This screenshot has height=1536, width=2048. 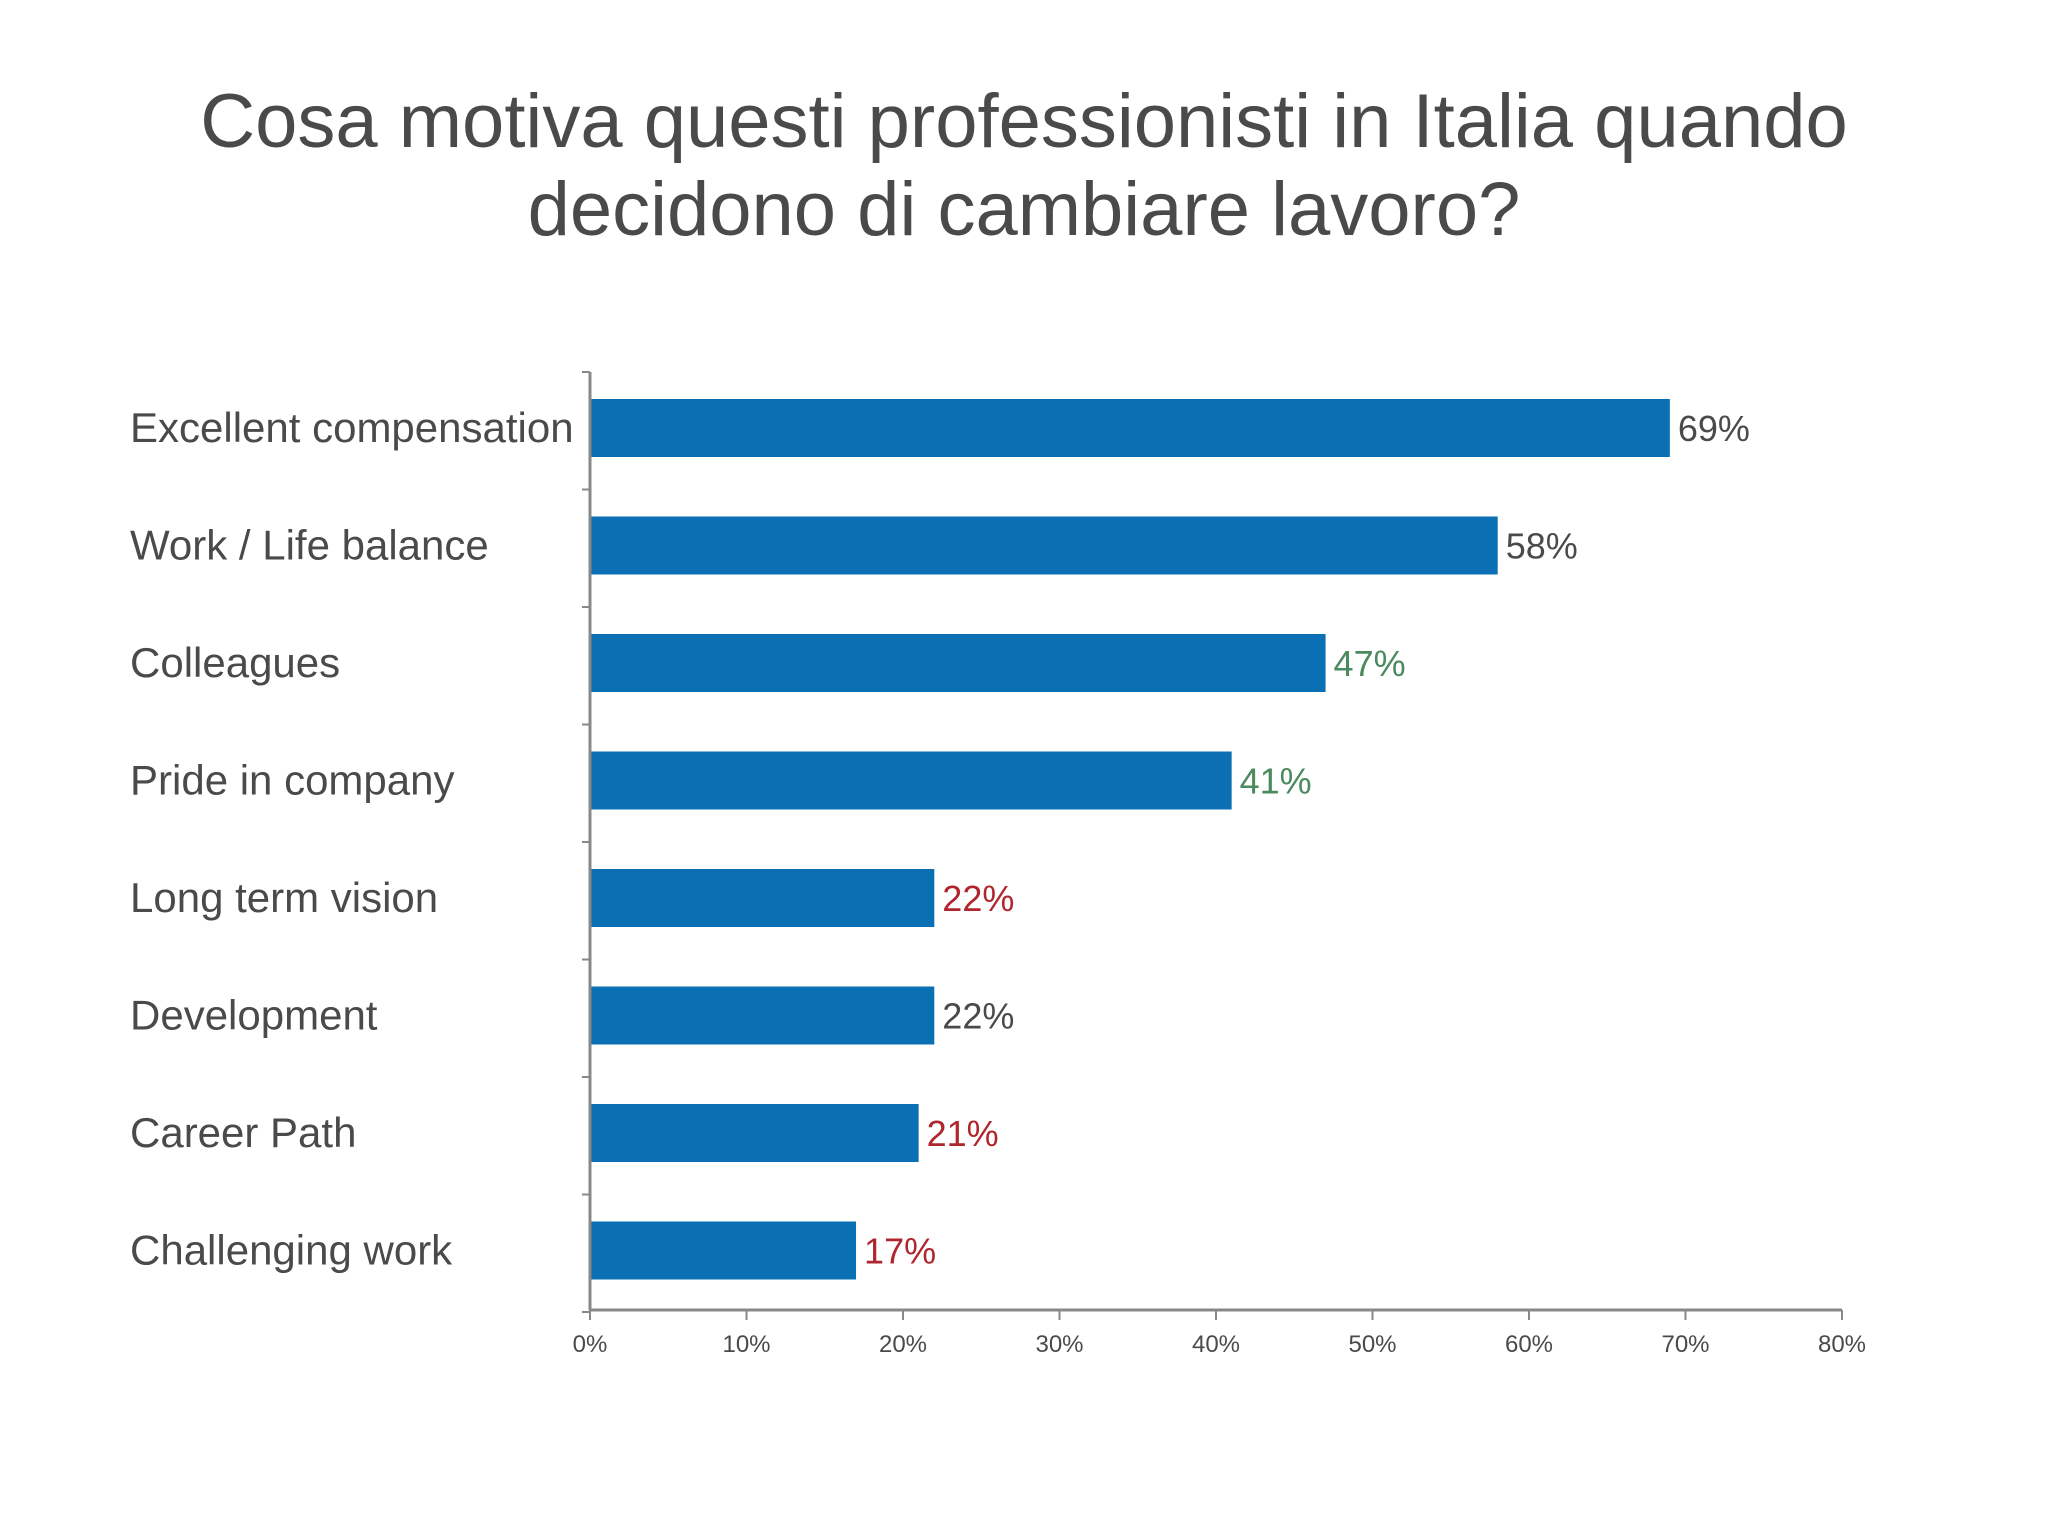 What do you see at coordinates (284, 897) in the screenshot?
I see `category-label: Long term vision` at bounding box center [284, 897].